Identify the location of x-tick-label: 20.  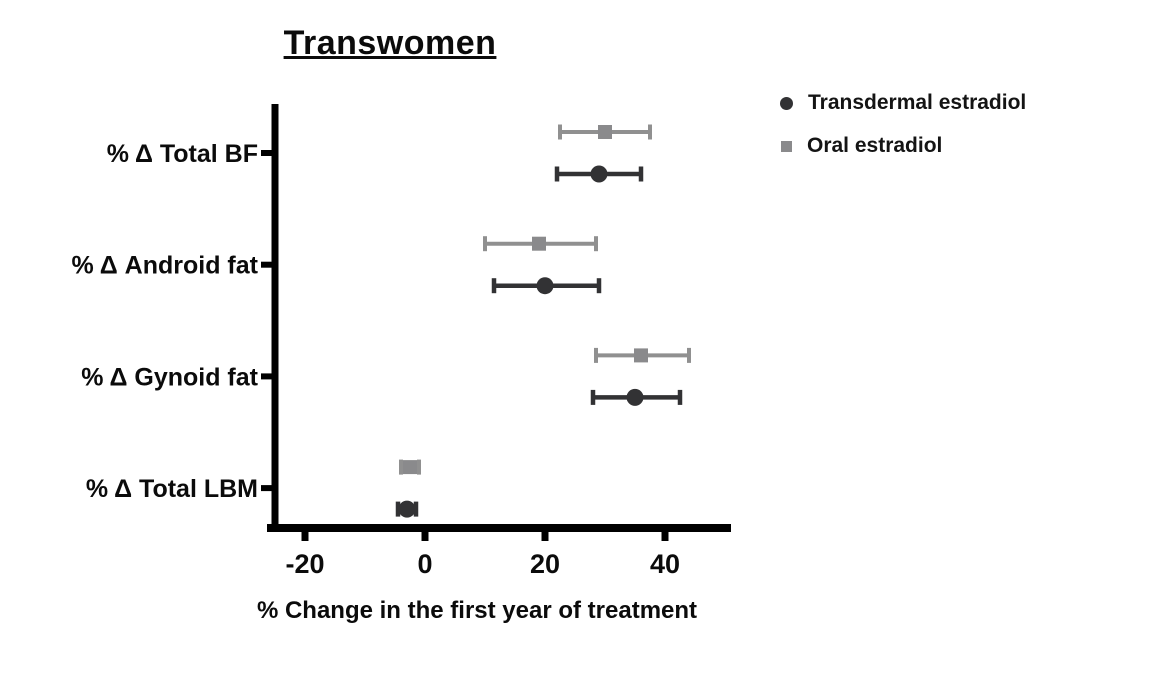
(545, 564).